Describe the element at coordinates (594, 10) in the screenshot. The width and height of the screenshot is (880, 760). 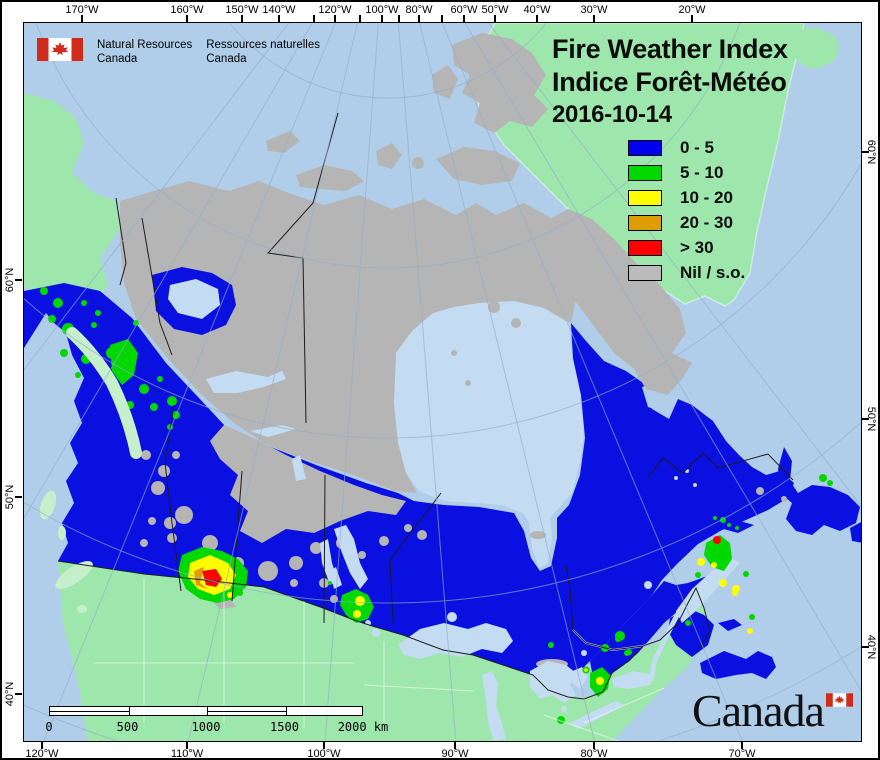
I see `graticule-label: 30°W` at that location.